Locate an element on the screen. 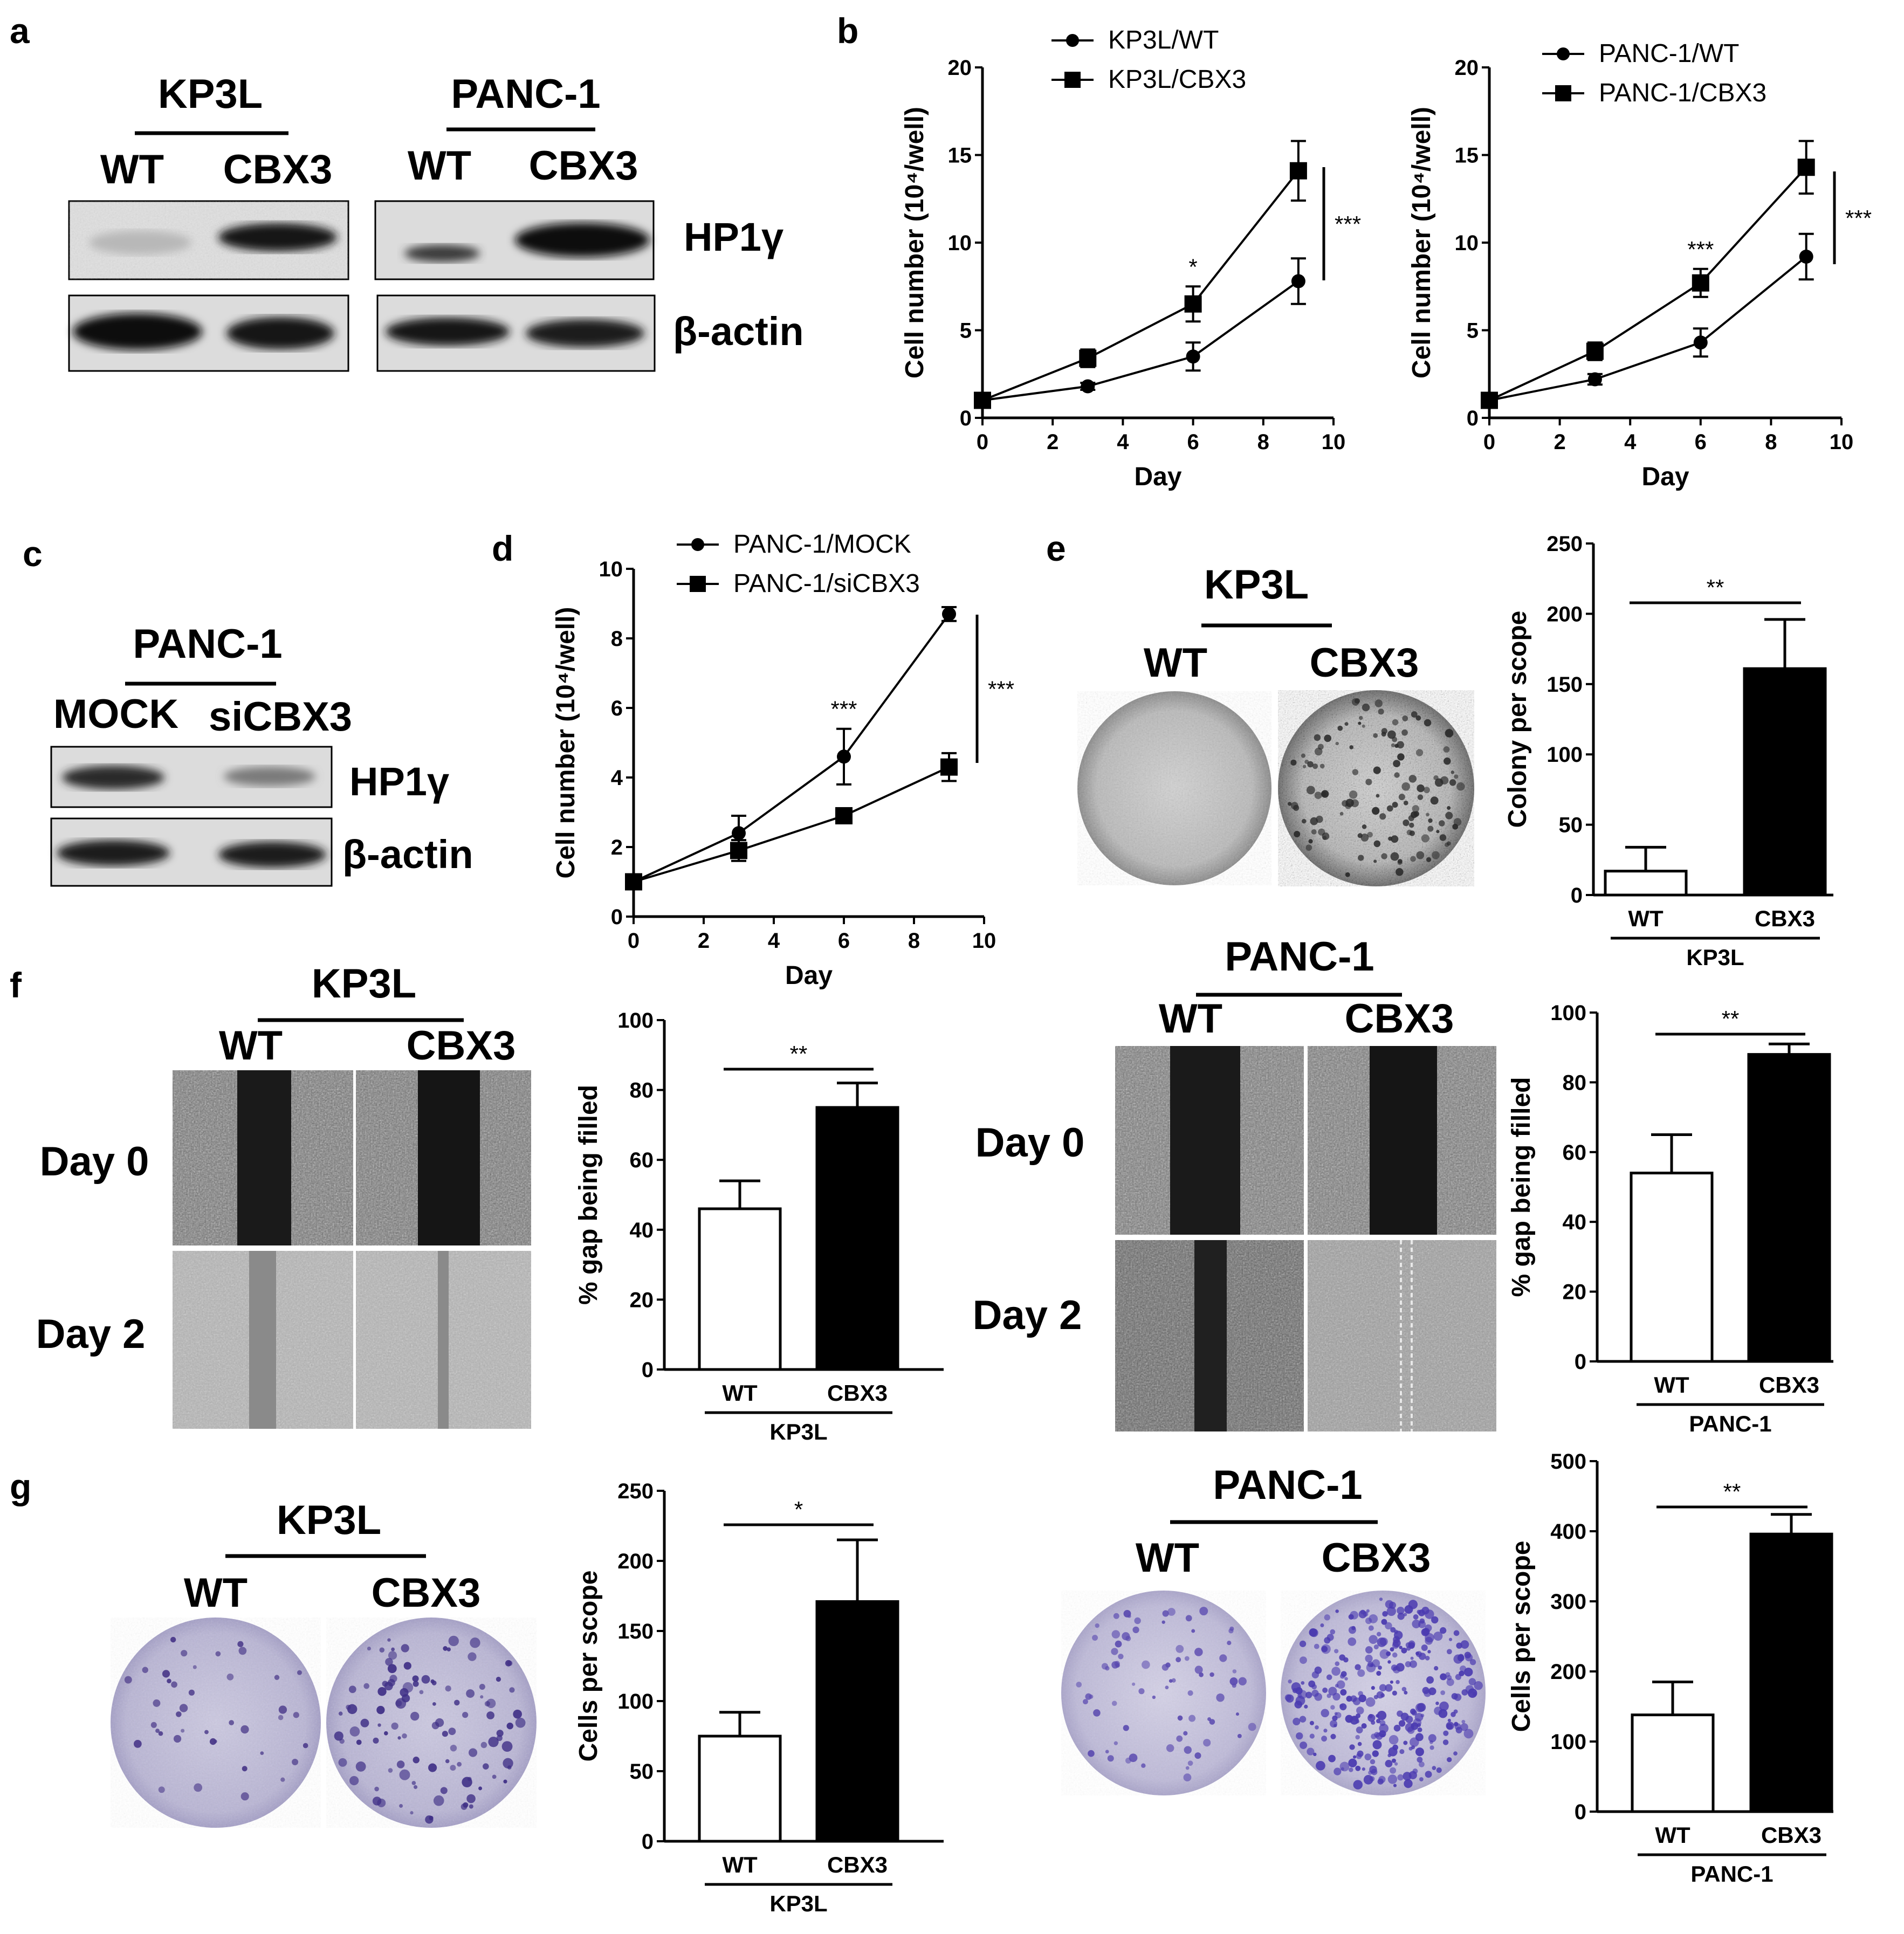  significance-label: * is located at coordinates (798, 1509).